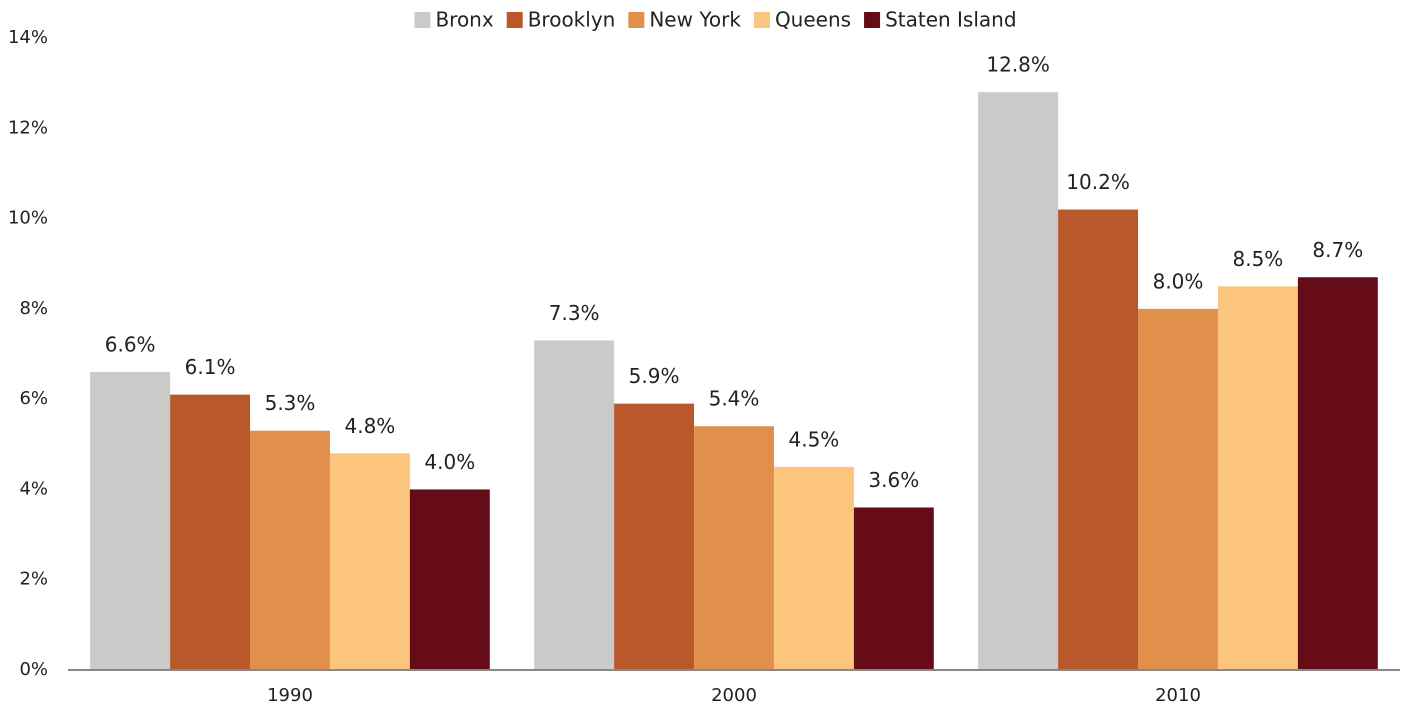 The width and height of the screenshot is (1408, 708). Describe the element at coordinates (210, 367) in the screenshot. I see `data-label: 6.1%` at that location.